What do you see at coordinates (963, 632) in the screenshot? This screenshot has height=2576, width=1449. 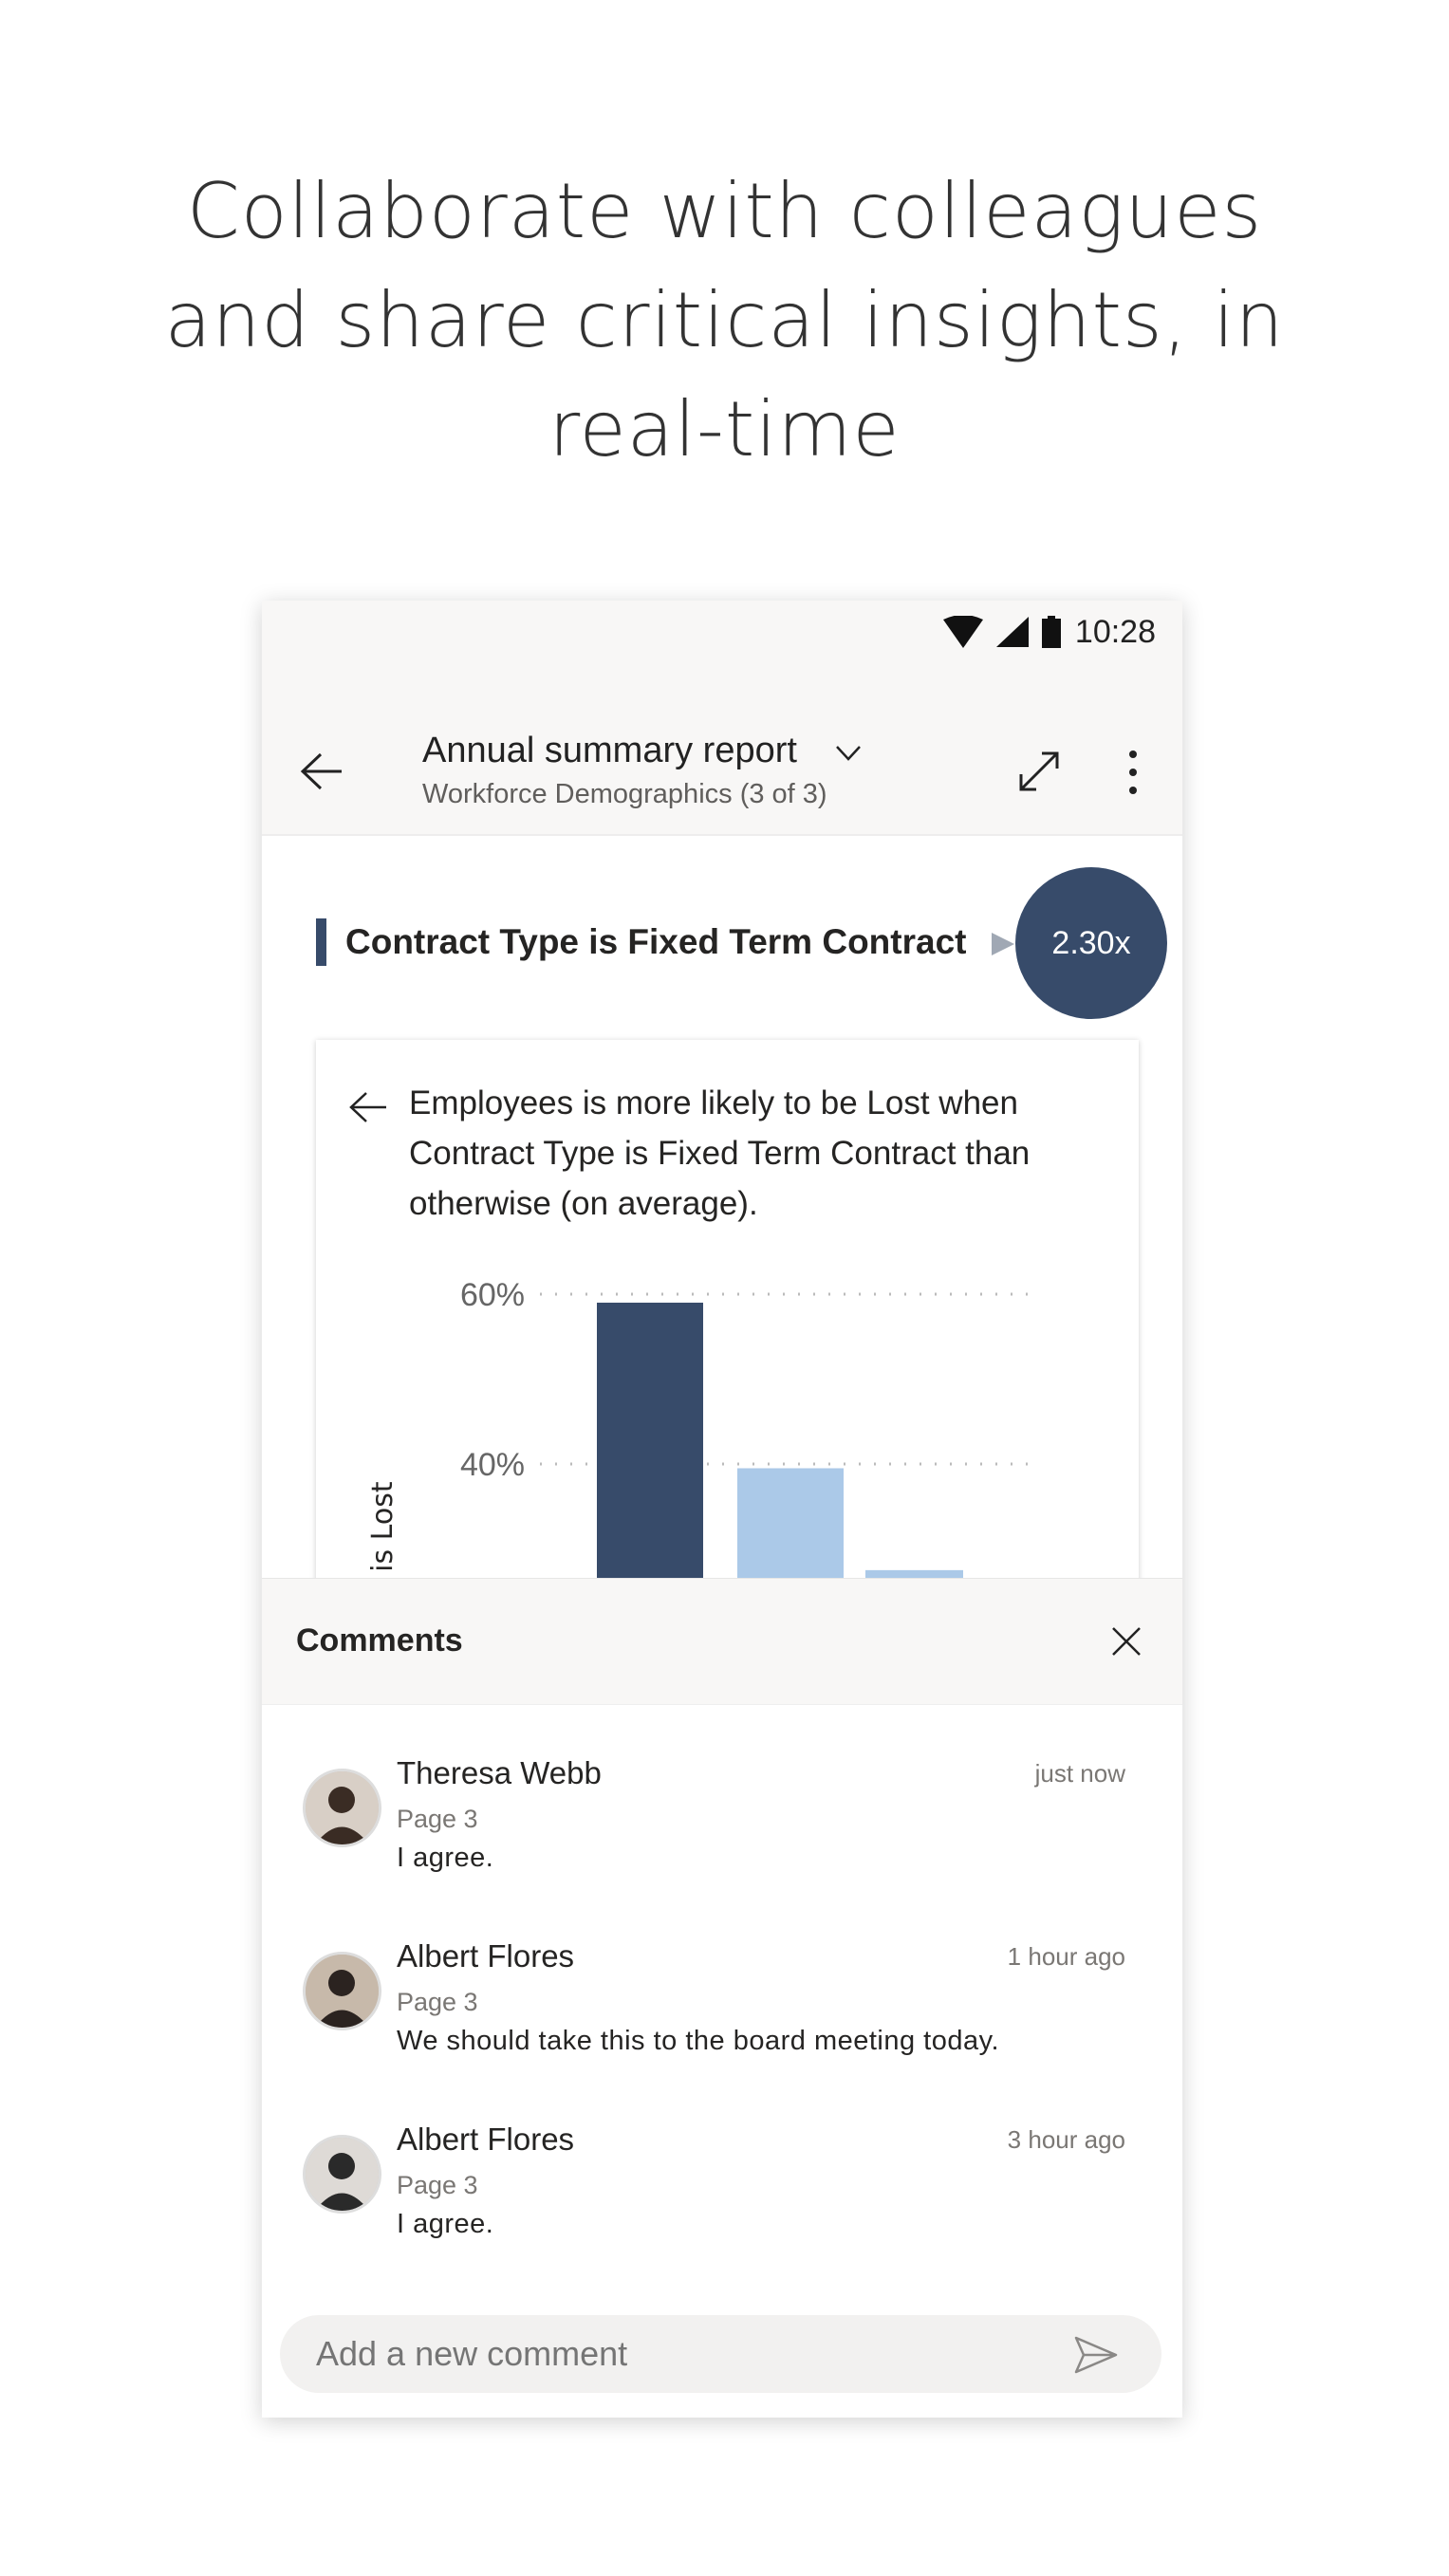 I see `wifi-icon` at bounding box center [963, 632].